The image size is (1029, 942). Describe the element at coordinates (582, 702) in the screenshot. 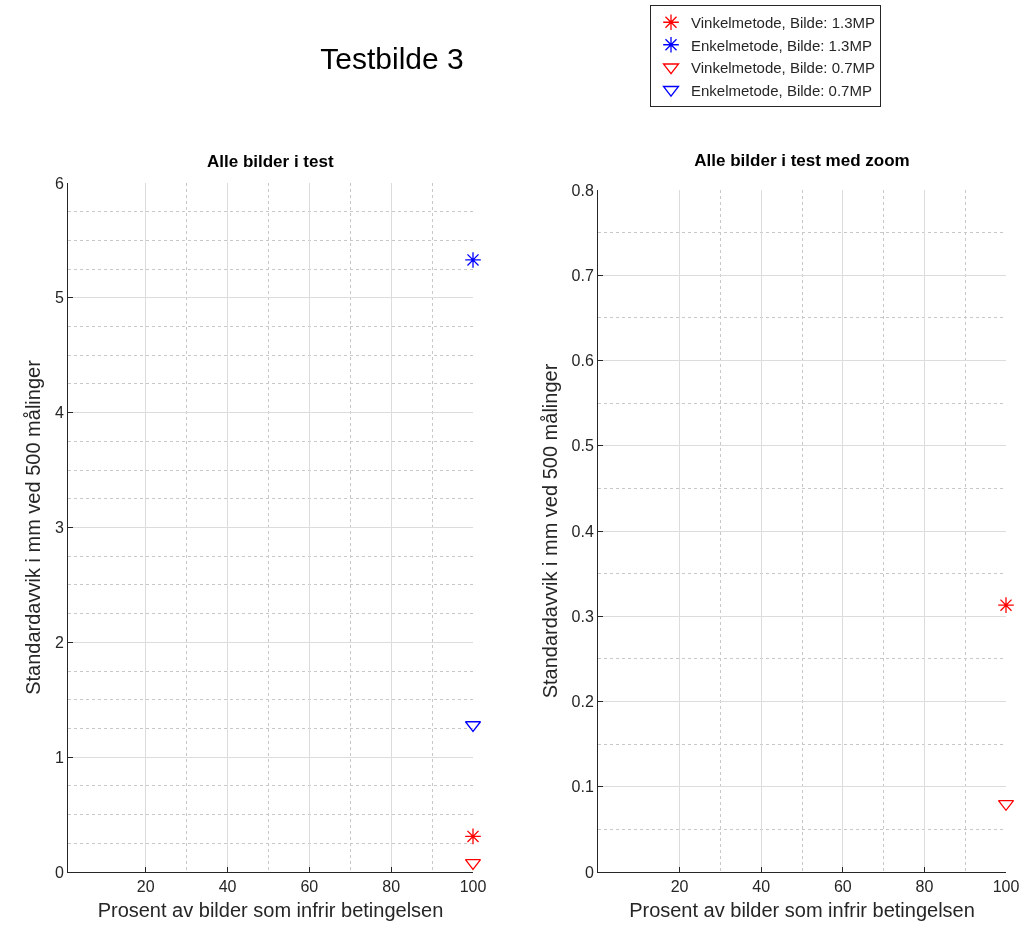

I see `y-tick-label: 0.2` at that location.